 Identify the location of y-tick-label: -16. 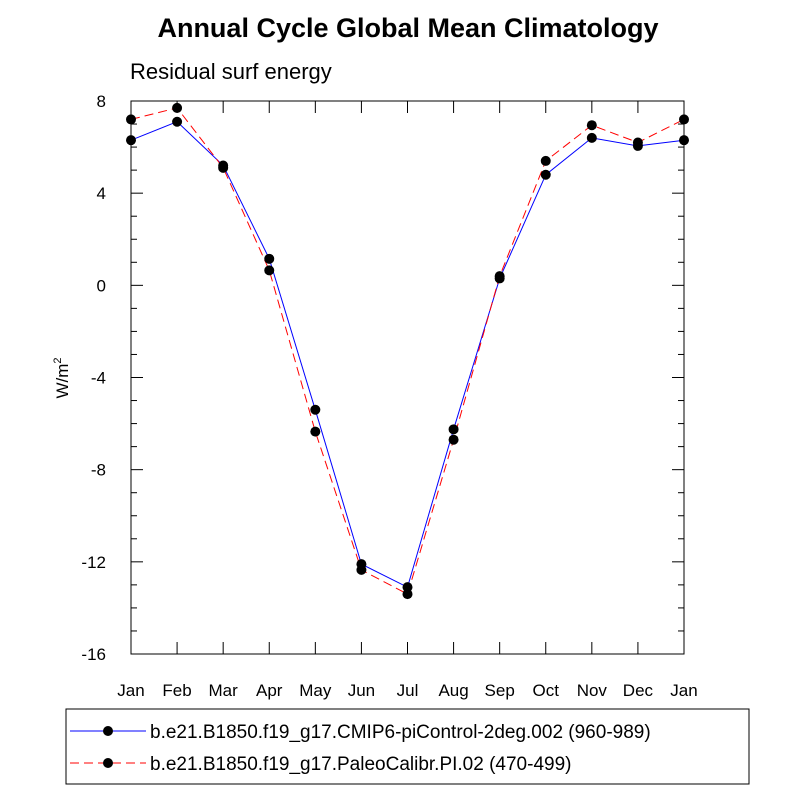
(93, 654).